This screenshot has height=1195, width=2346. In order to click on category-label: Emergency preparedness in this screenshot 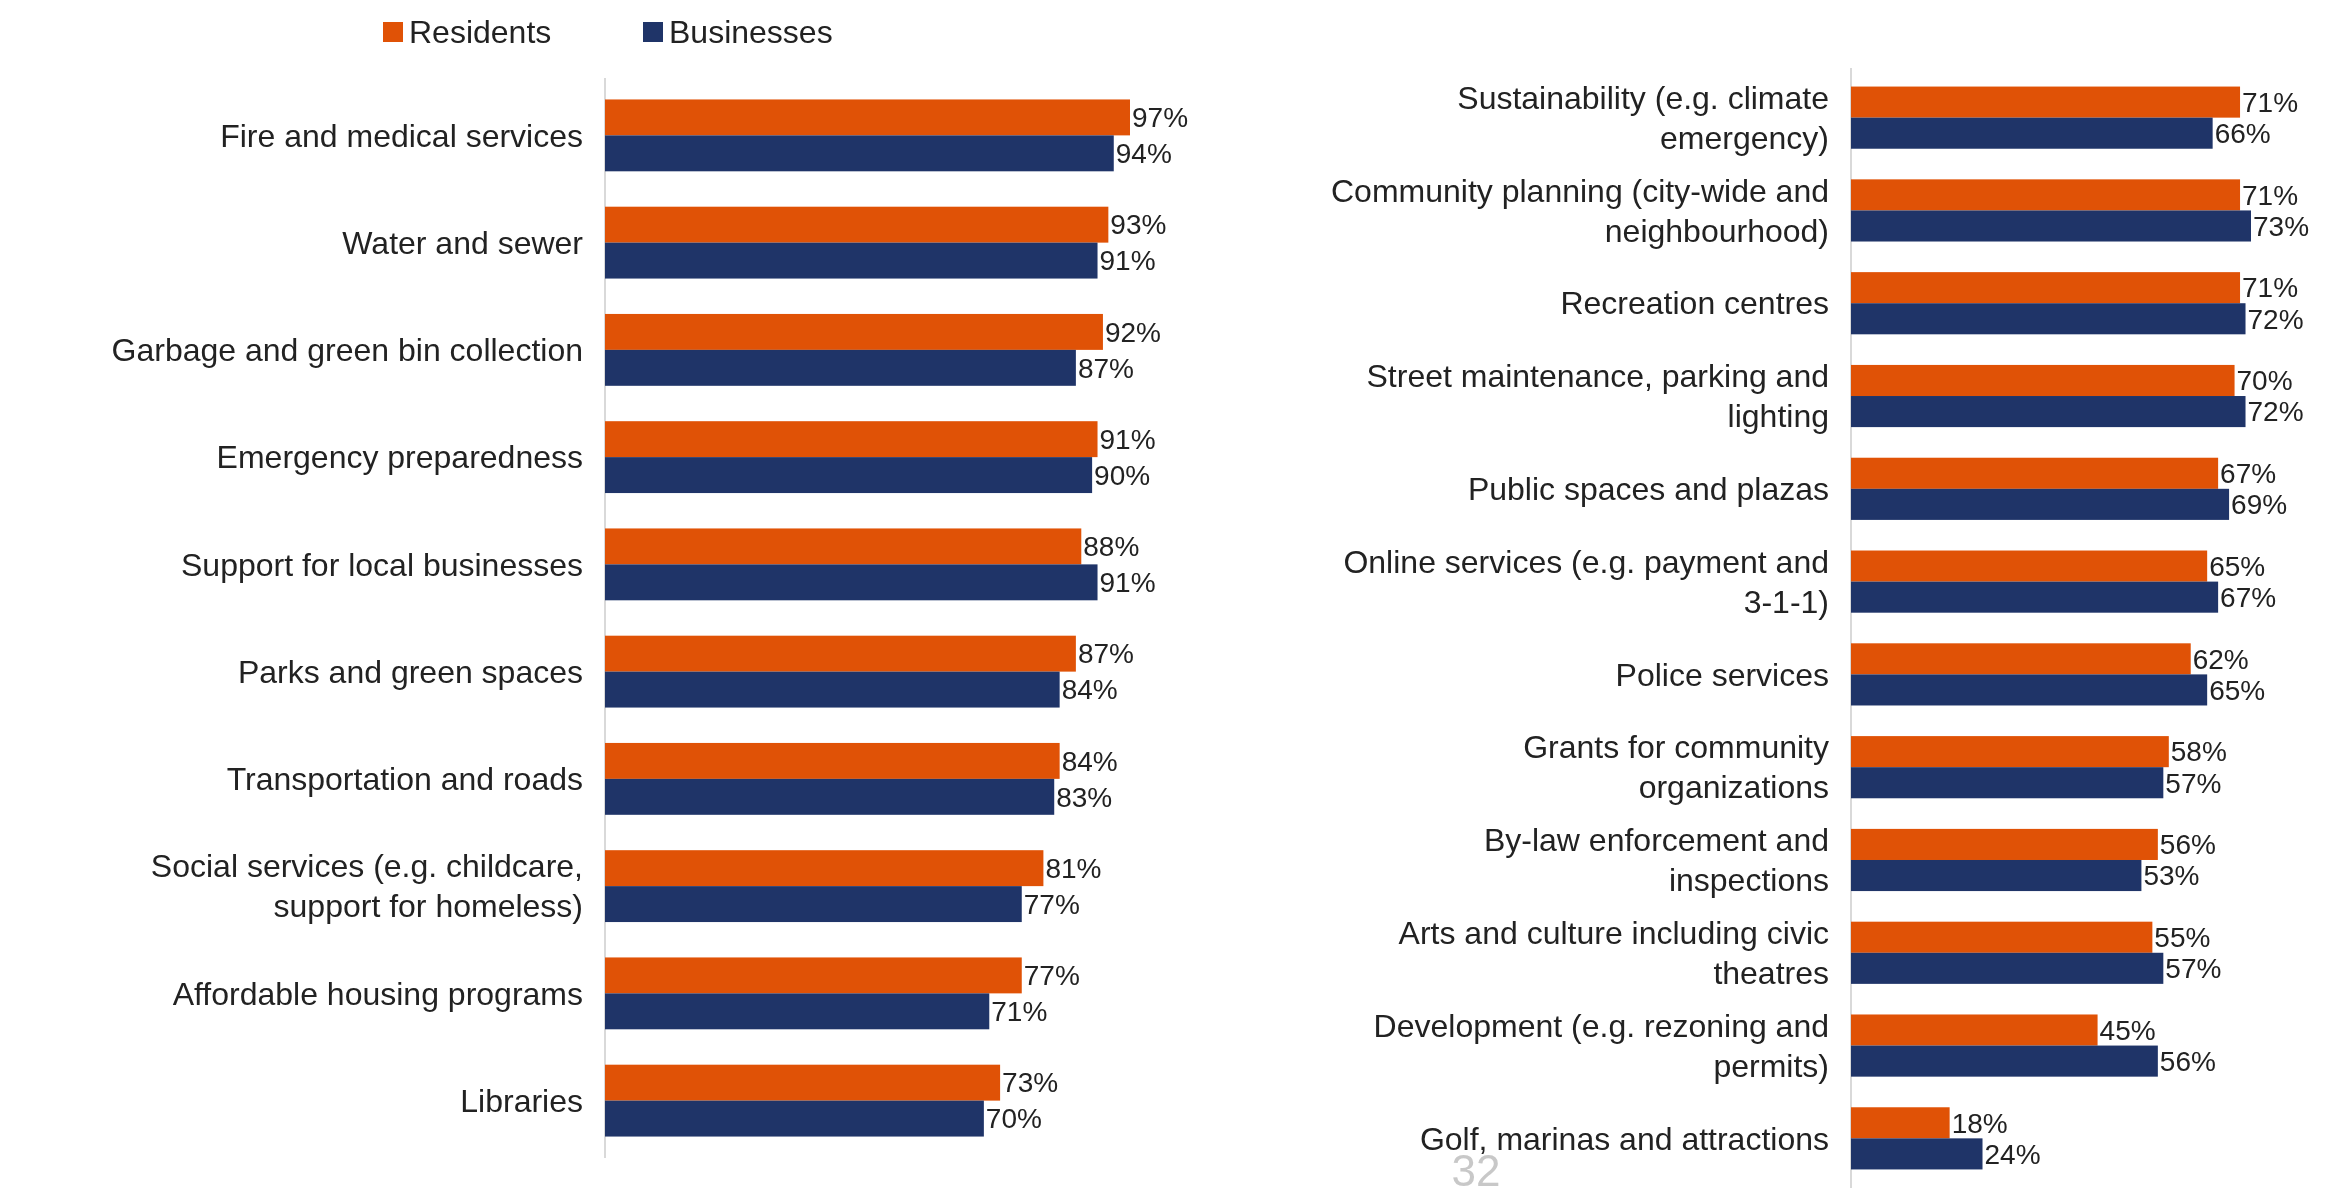, I will do `click(399, 457)`.